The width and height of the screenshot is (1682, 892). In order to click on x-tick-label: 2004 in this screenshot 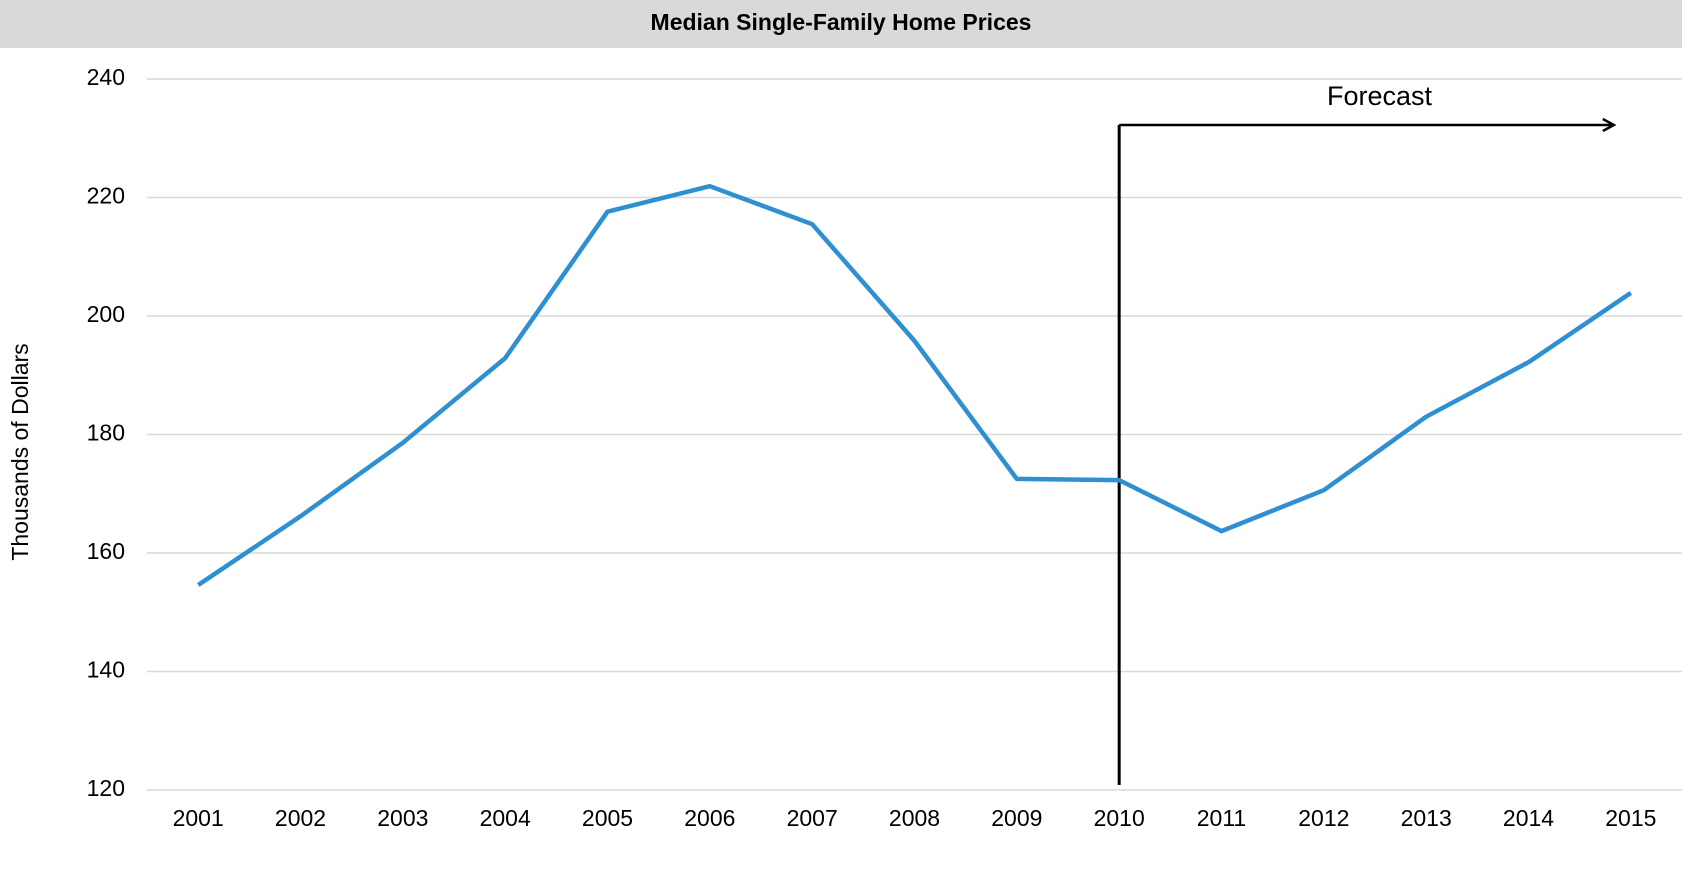, I will do `click(505, 818)`.